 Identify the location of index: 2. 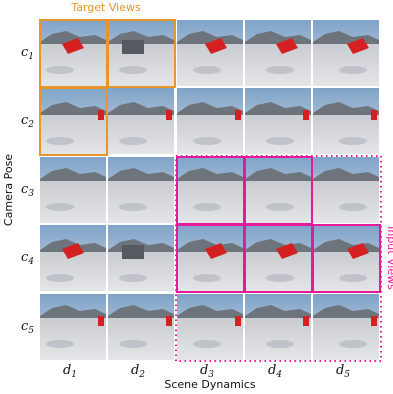
(30, 125).